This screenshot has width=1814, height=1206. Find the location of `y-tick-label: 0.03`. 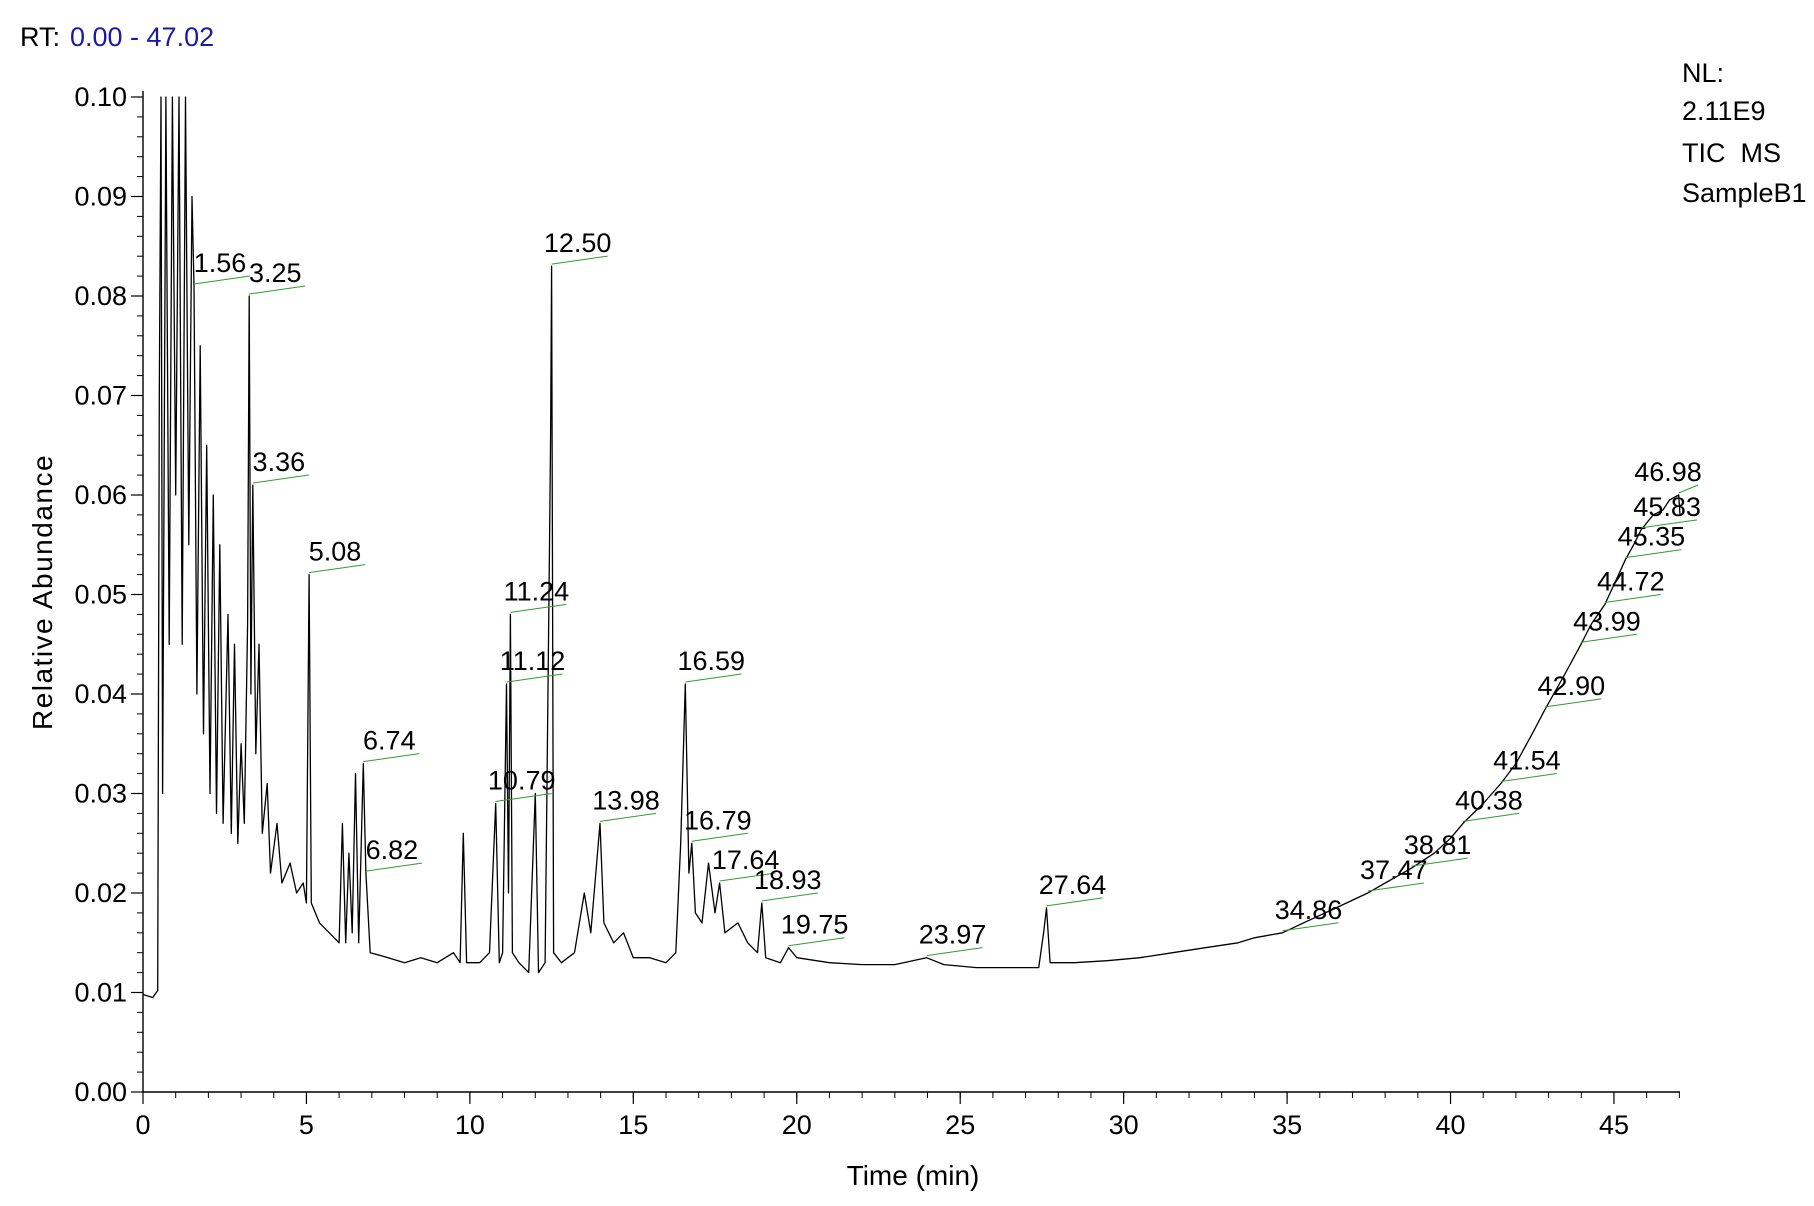

y-tick-label: 0.03 is located at coordinates (100, 794).